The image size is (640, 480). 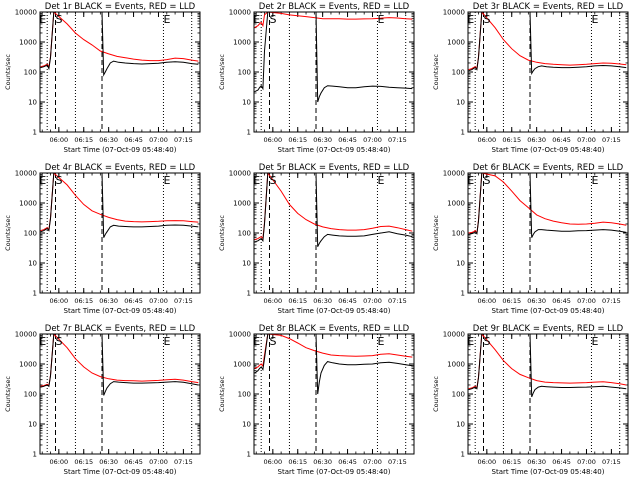 I want to click on panel-title: Det 7r BLACK = Events, RED = LLD, so click(x=120, y=329).